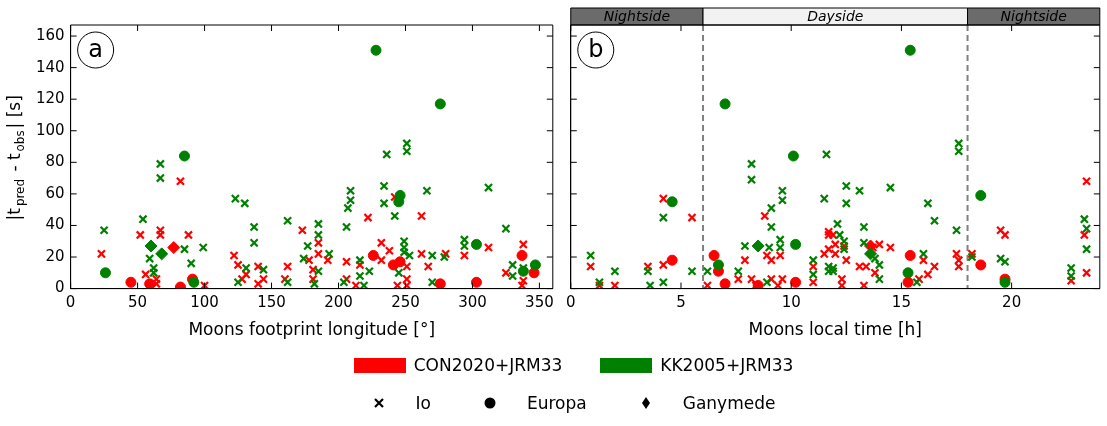  What do you see at coordinates (488, 365) in the screenshot?
I see `legend-label: CON2020+JRM33` at bounding box center [488, 365].